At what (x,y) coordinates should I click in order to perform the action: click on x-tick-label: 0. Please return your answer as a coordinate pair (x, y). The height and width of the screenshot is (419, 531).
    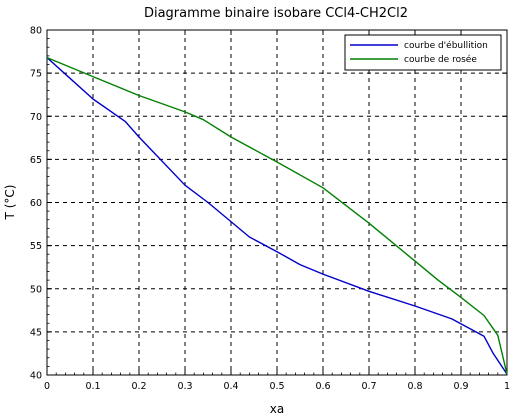
    Looking at the image, I should click on (47, 386).